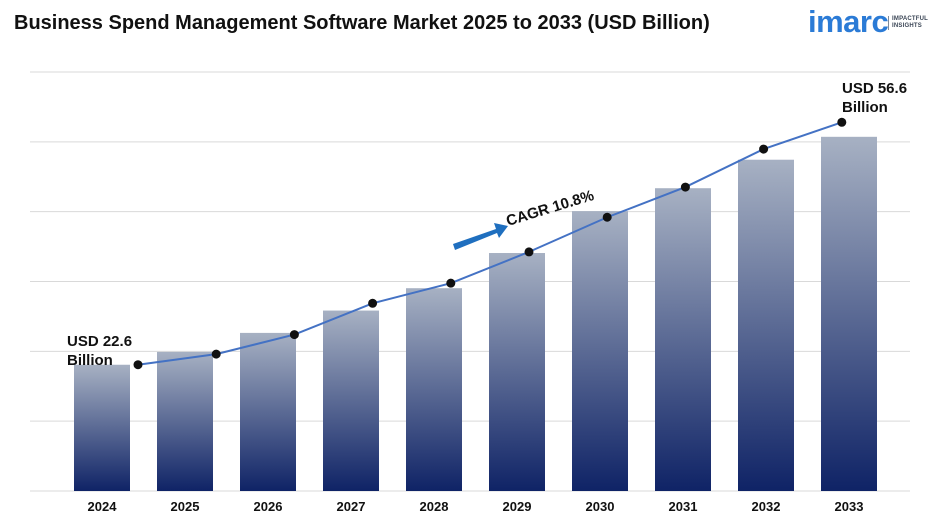 This screenshot has width=940, height=518. What do you see at coordinates (185, 421) in the screenshot?
I see `bar-2025` at bounding box center [185, 421].